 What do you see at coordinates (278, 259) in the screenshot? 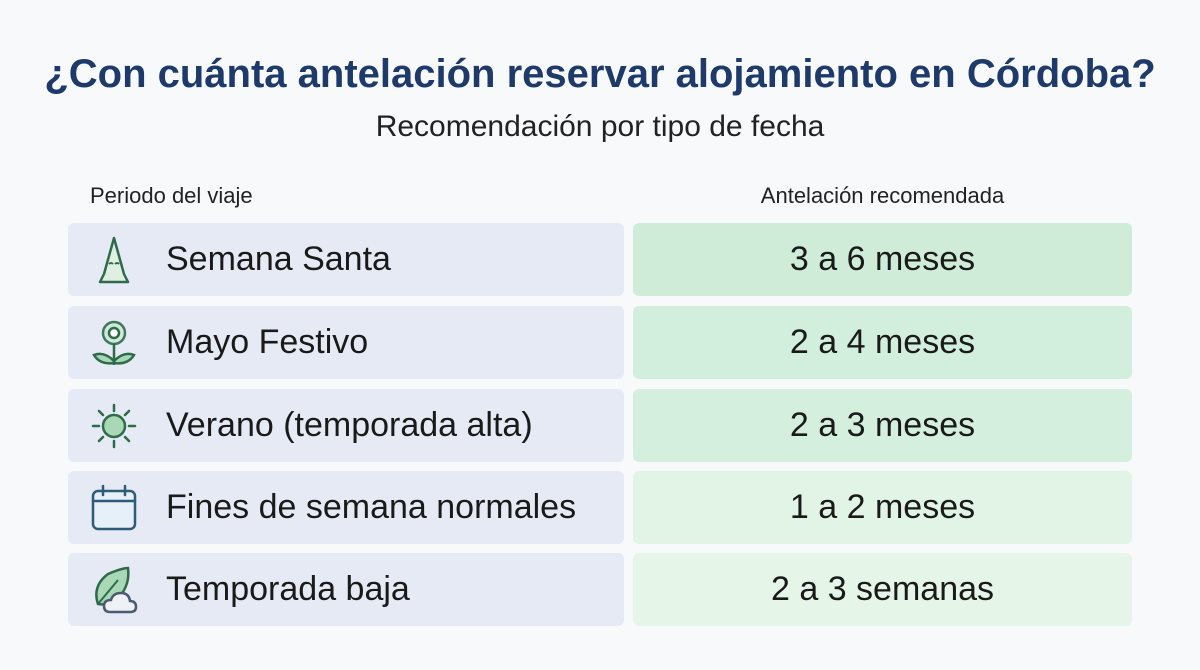
I see `period-text: Semana Santa` at bounding box center [278, 259].